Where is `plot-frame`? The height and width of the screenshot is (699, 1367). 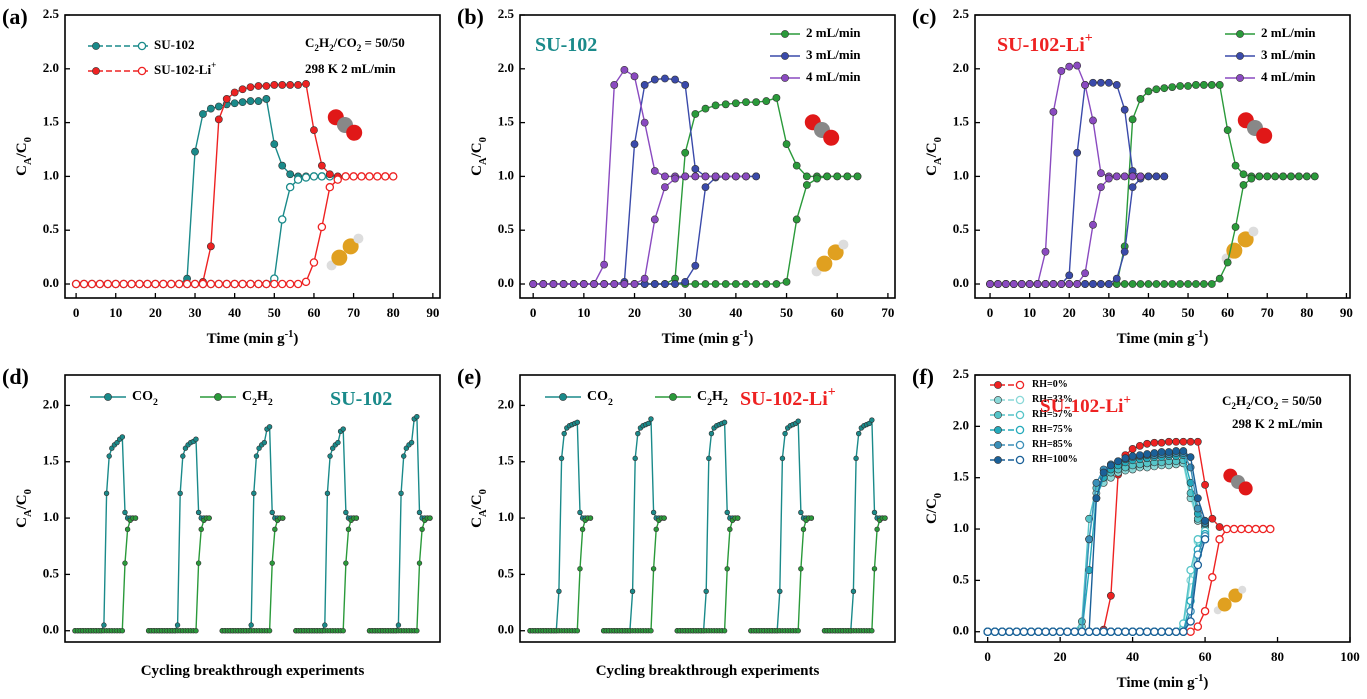 plot-frame is located at coordinates (707, 156).